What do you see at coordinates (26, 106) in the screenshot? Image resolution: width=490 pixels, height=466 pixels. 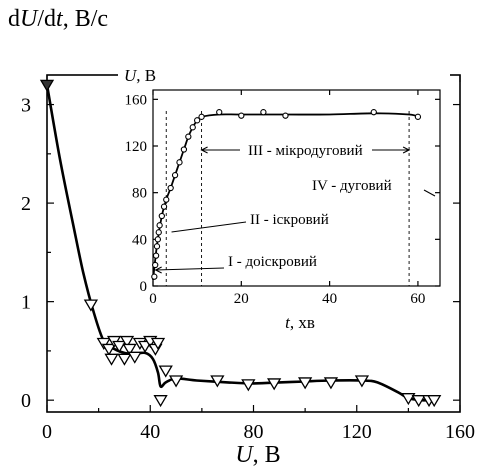 I see `main-y-tick-label: 3` at bounding box center [26, 106].